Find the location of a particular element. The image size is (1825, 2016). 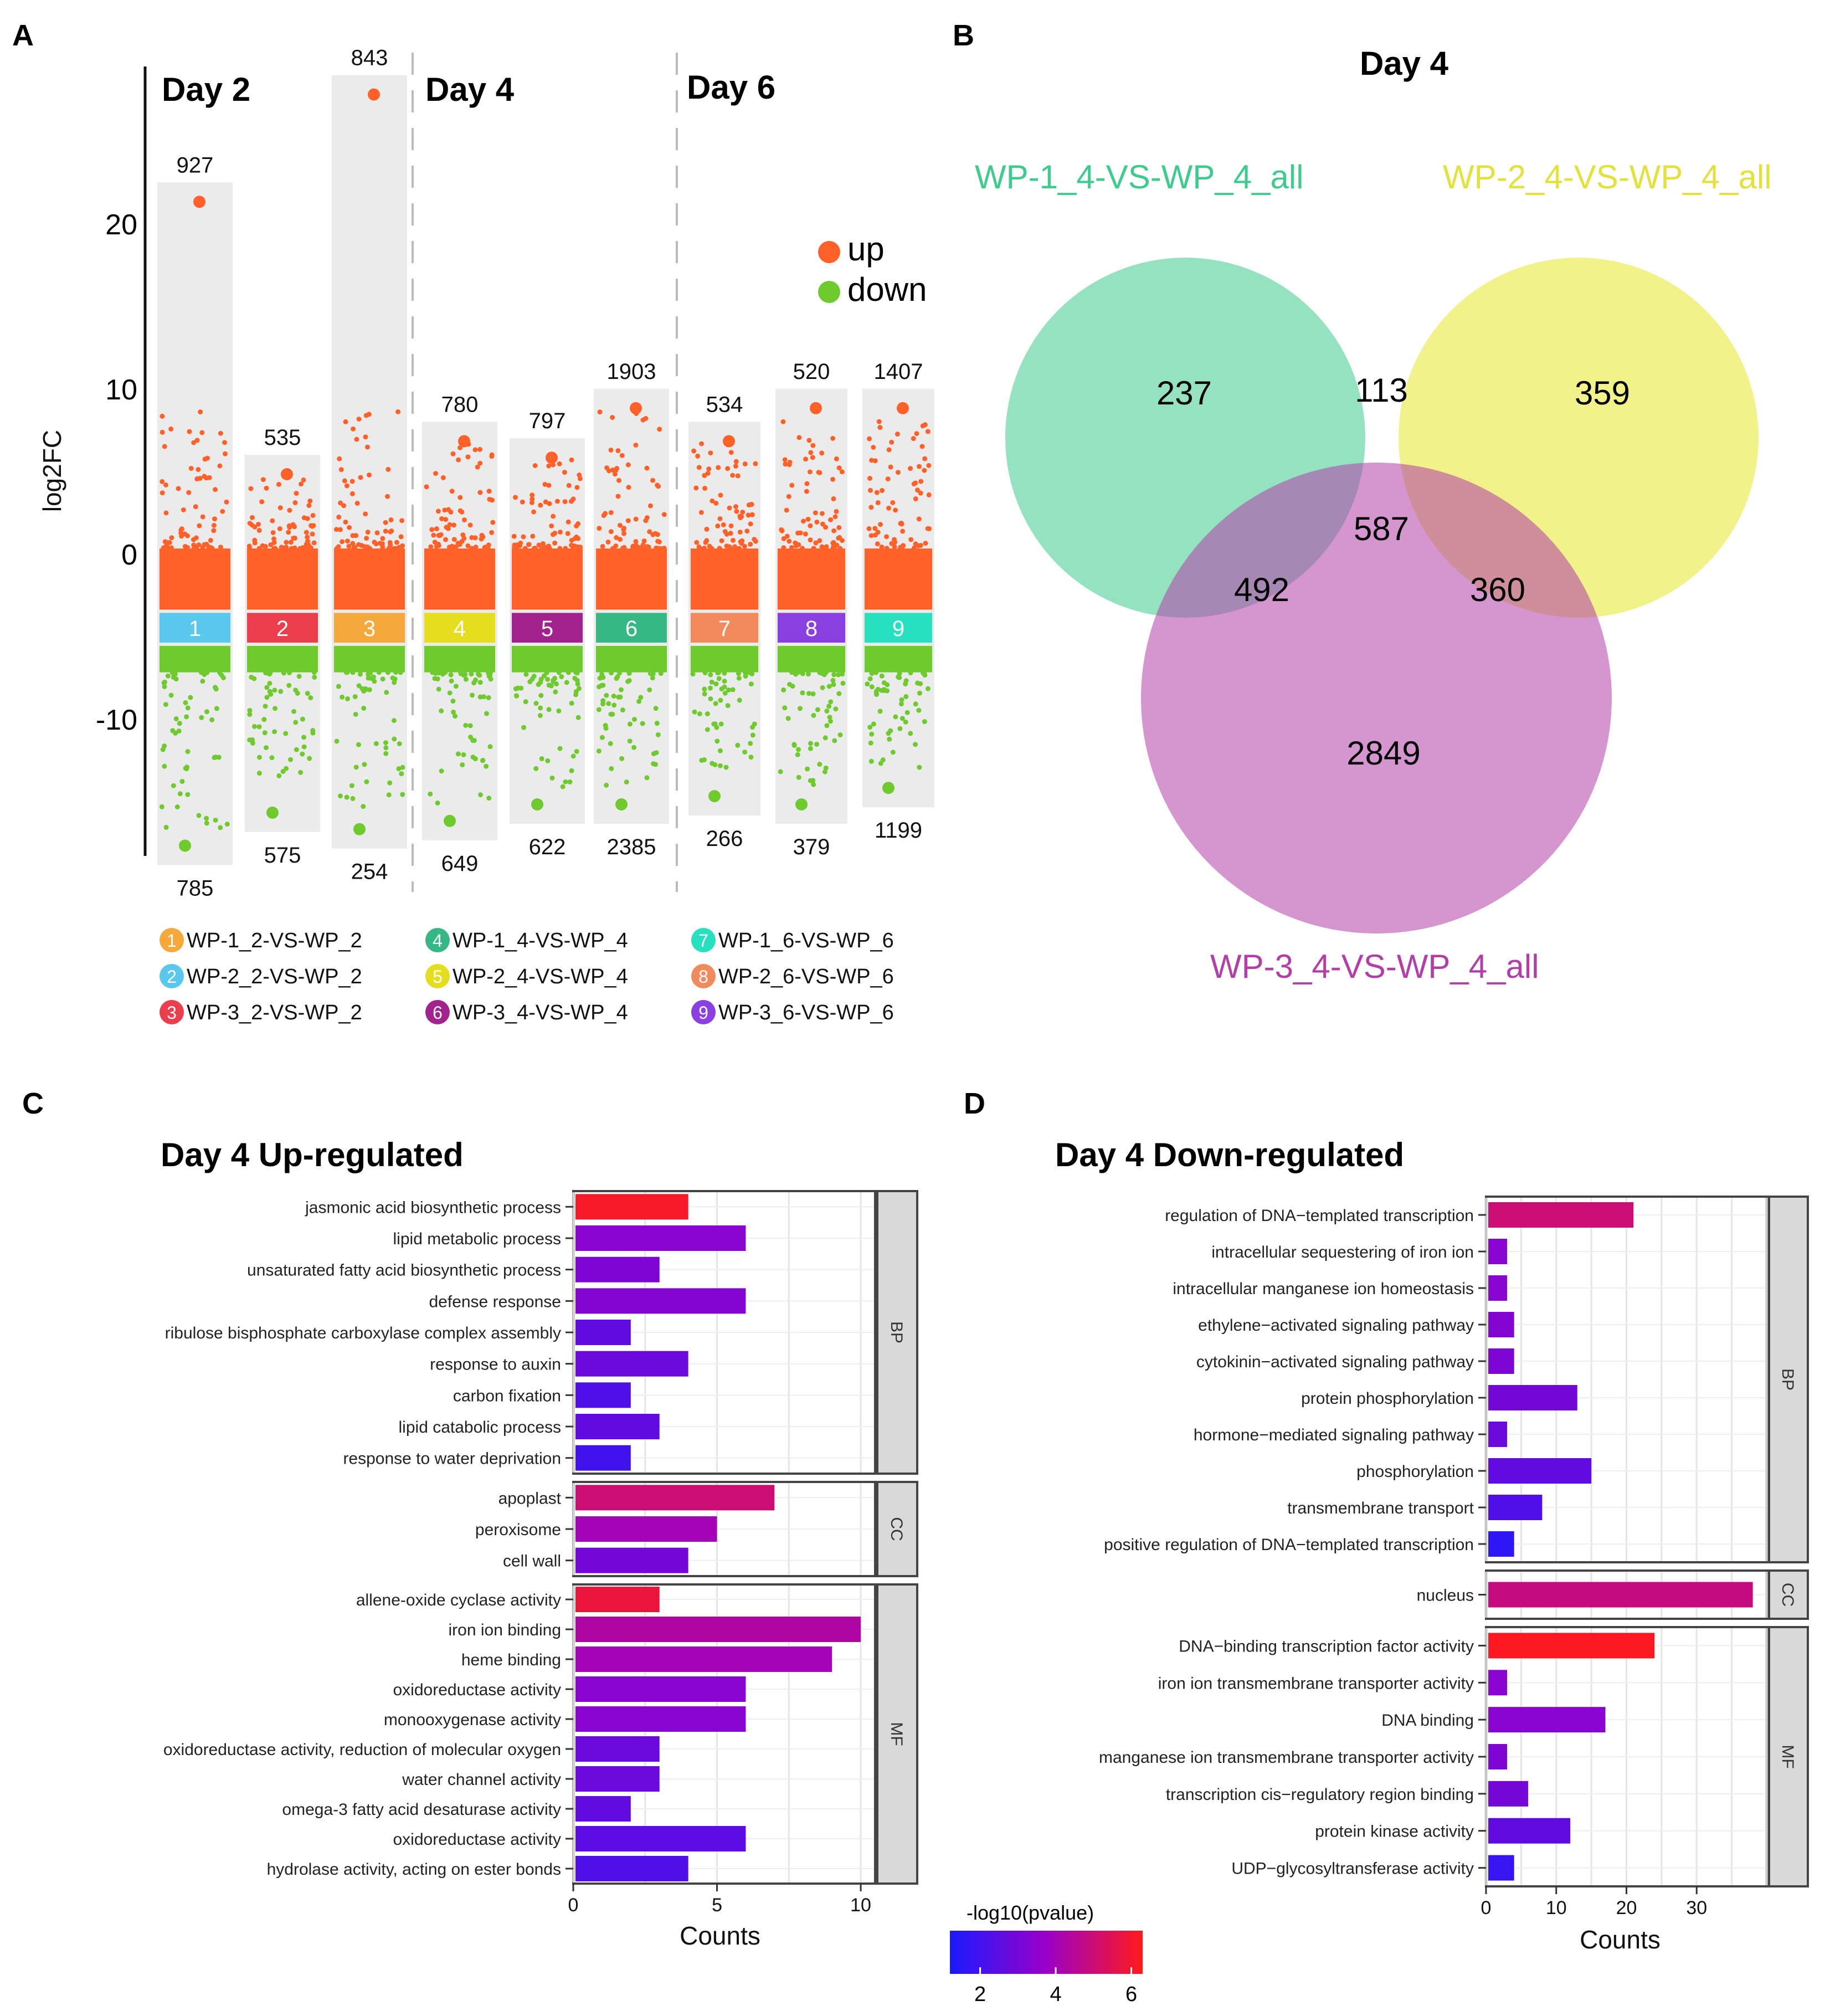

go-term-label: DNA binding is located at coordinates (1427, 1720).